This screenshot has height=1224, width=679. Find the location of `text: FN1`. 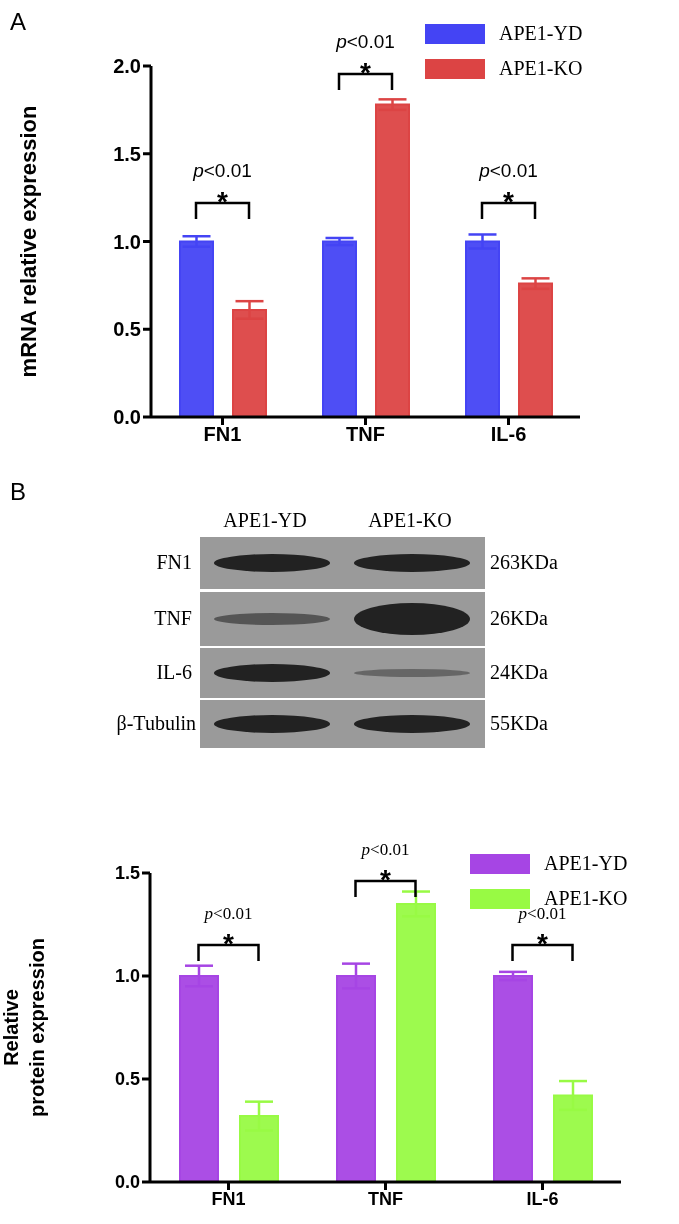

text: FN1 is located at coordinates (174, 562).